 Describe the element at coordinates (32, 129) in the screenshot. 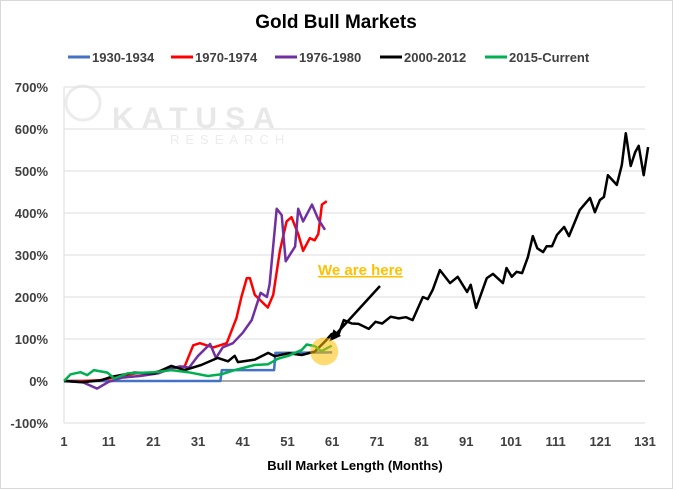

I see `y-tick-label: 600%` at that location.